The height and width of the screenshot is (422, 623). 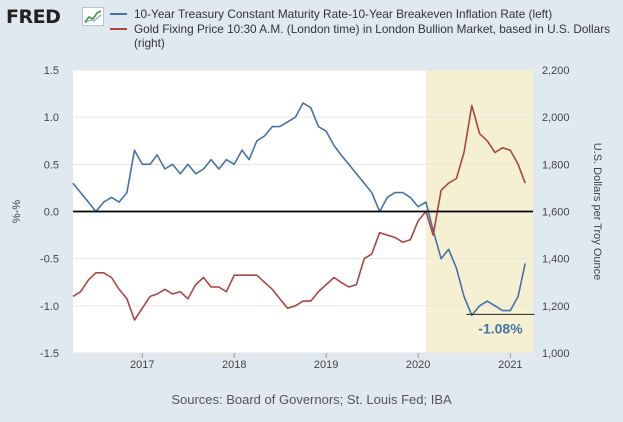 What do you see at coordinates (597, 212) in the screenshot?
I see `y-right-axis-label: U.S. Dollars per Troy Ounce` at bounding box center [597, 212].